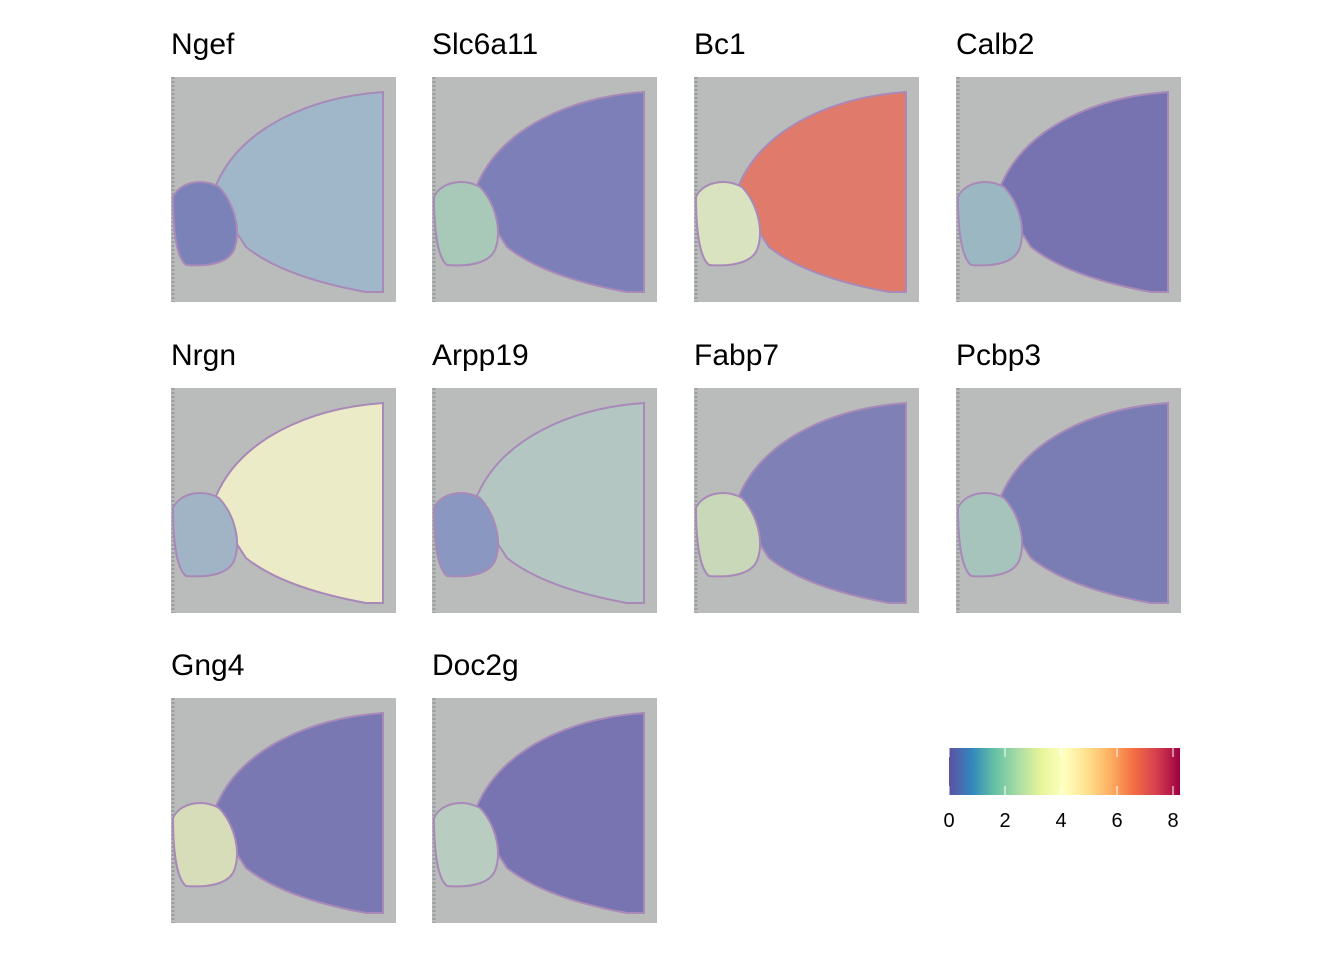  What do you see at coordinates (1116, 821) in the screenshot?
I see `colorbar-tick-label: 6` at bounding box center [1116, 821].